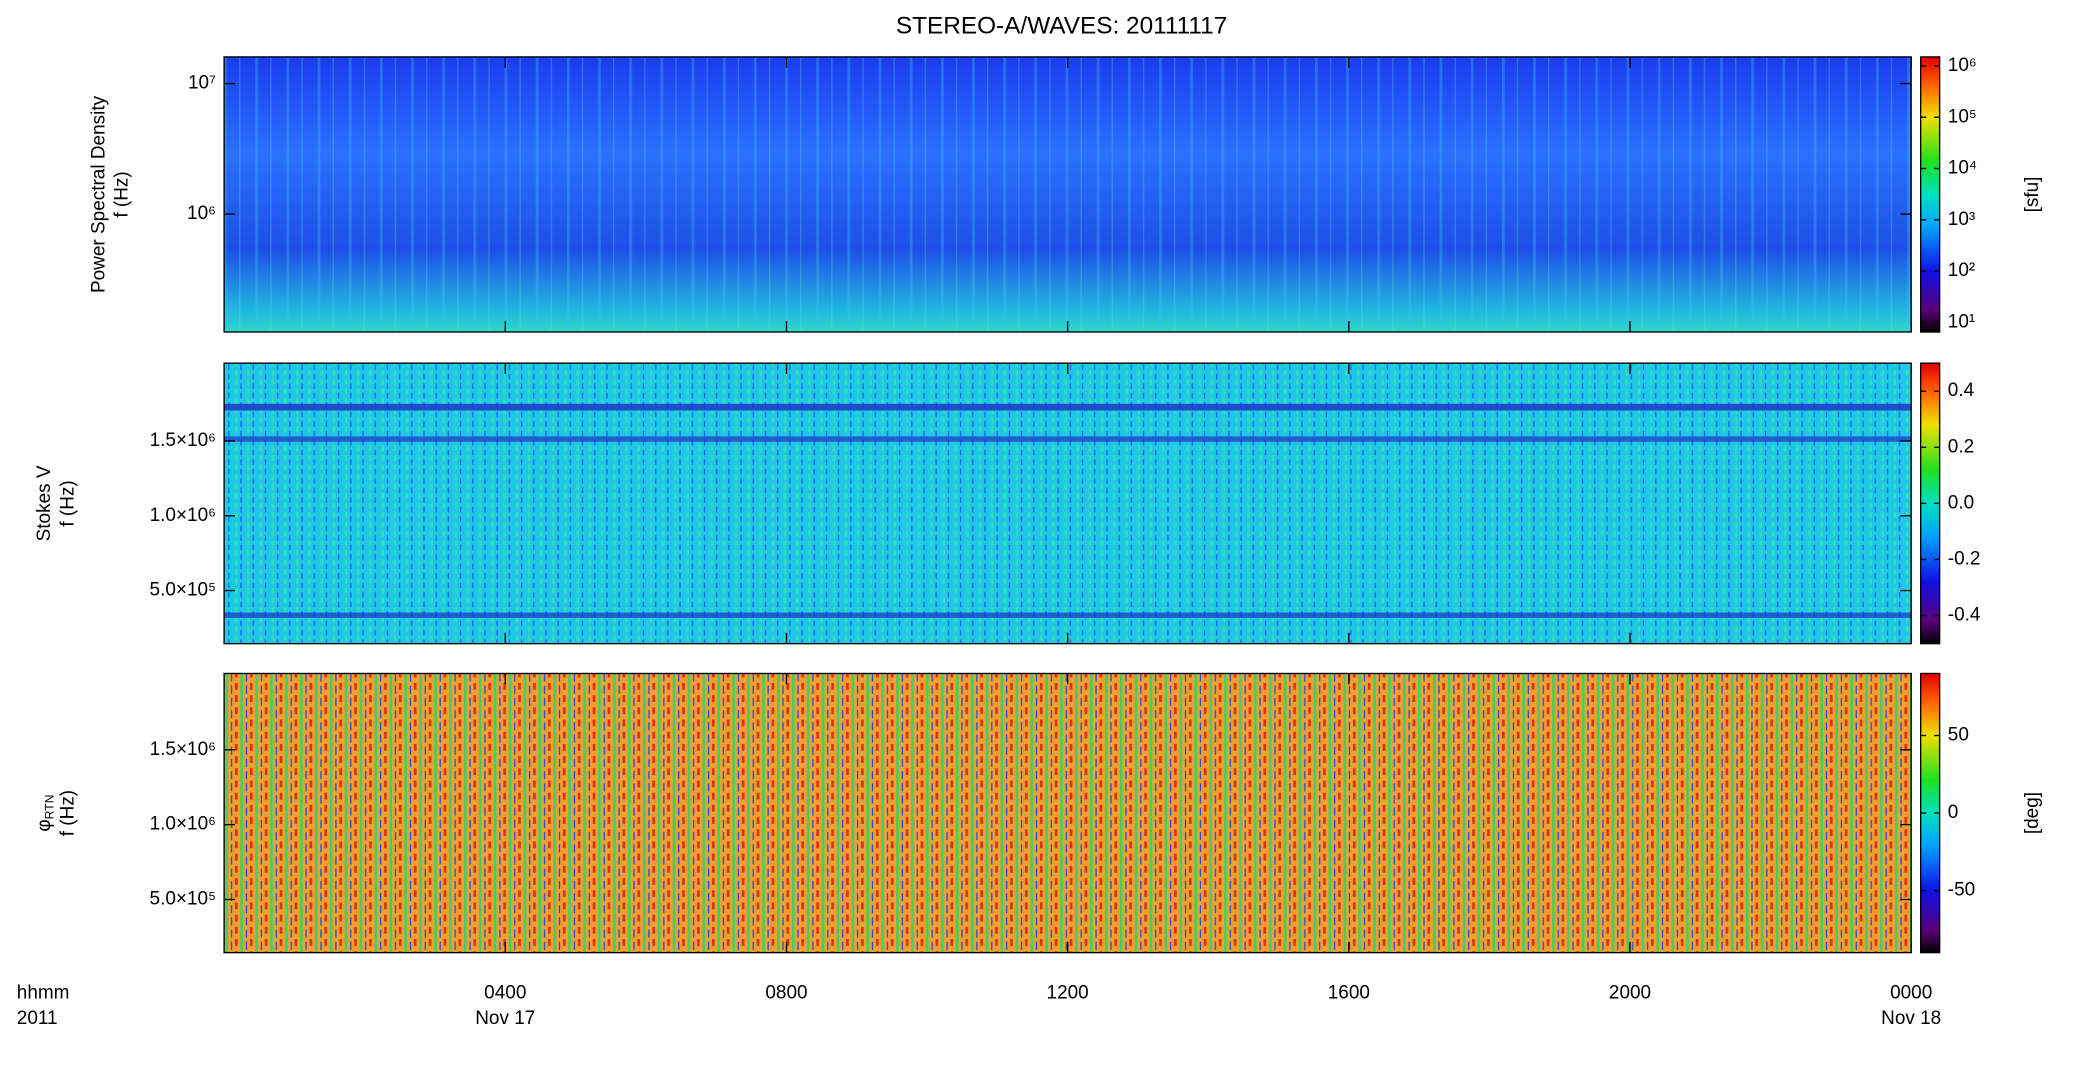  I want to click on x-tick-label: 0400, so click(505, 992).